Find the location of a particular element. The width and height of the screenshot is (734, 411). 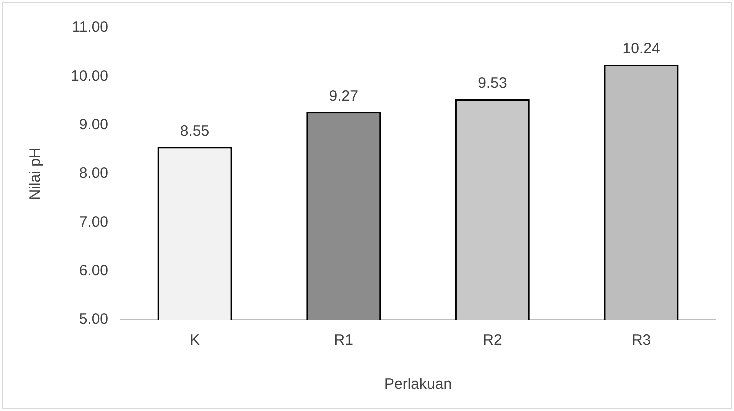

y-tick-label: 9.00 is located at coordinates (94, 125).